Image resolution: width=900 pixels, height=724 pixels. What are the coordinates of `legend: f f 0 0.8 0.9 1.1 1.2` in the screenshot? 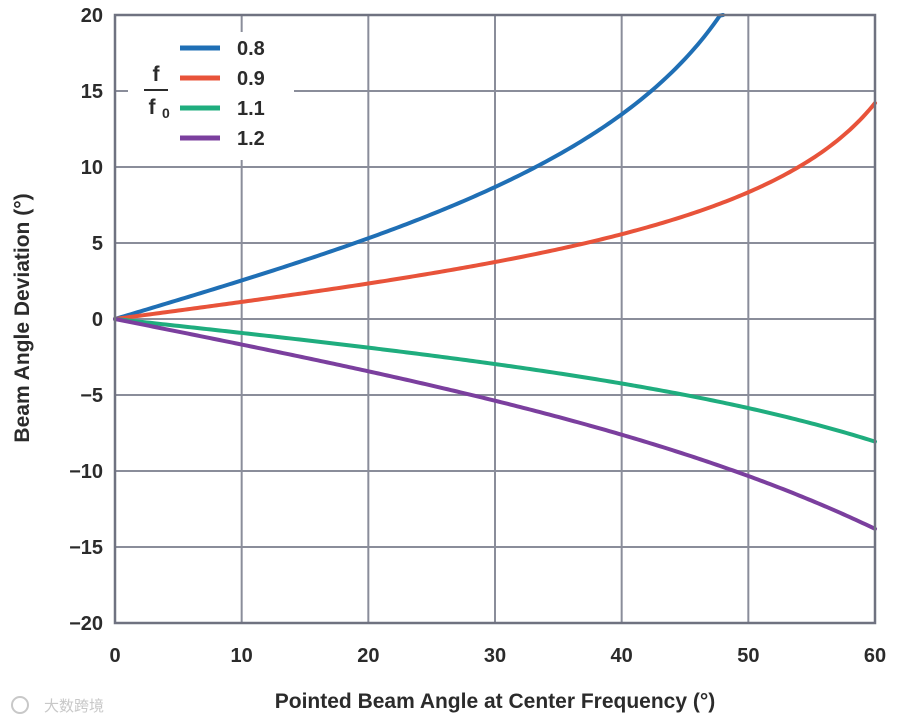 It's located at (211, 96).